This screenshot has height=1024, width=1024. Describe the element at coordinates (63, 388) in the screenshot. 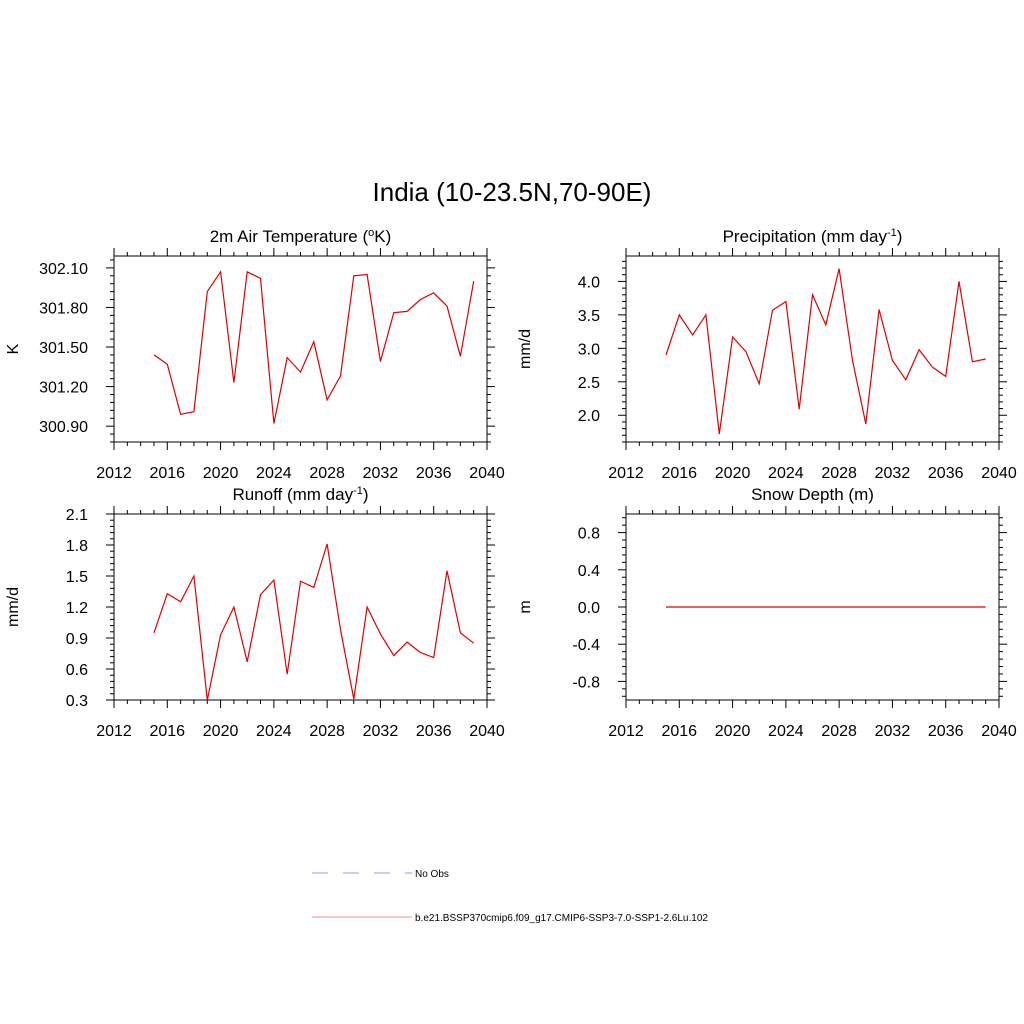

I see `y-tick-label: 301.20` at that location.